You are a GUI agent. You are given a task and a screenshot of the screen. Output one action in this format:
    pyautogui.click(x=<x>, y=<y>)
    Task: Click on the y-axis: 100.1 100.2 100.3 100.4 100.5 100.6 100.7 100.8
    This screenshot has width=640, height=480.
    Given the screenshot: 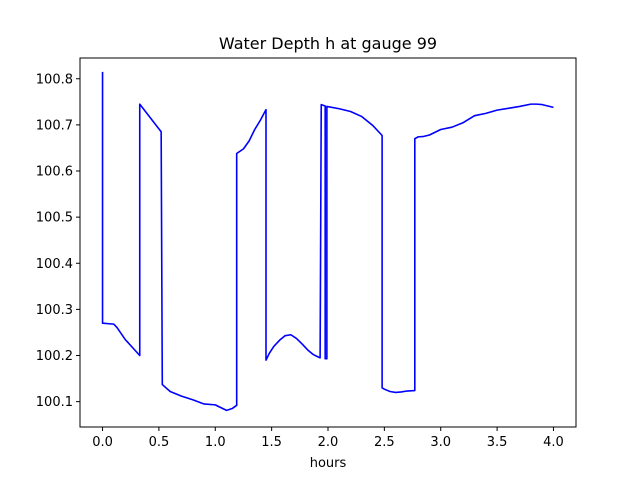 What is the action you would take?
    pyautogui.click(x=58, y=241)
    